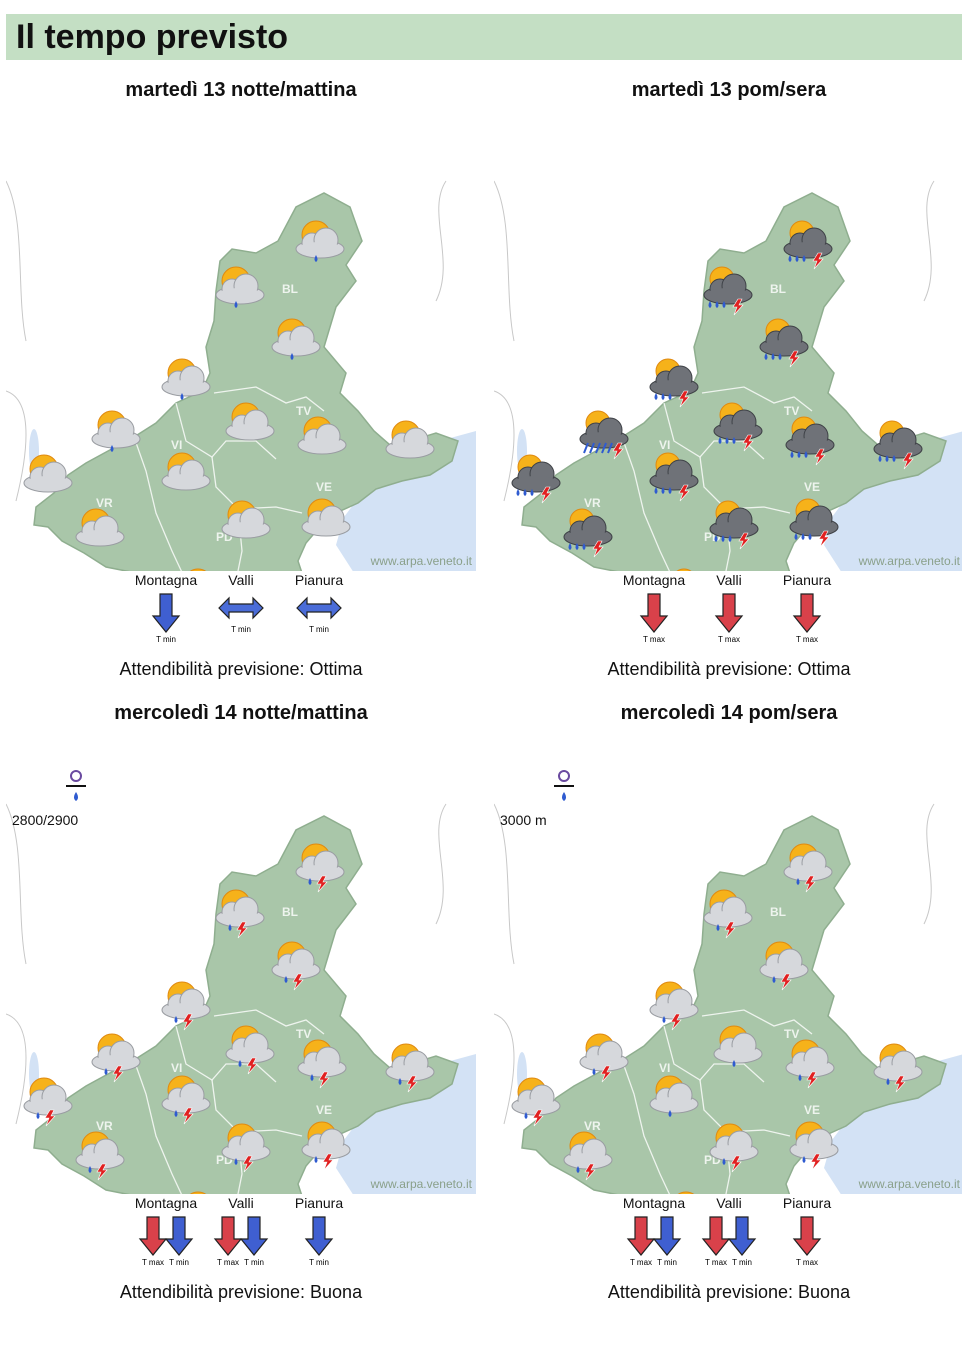  I want to click on temp-arrows-montagna: T max, so click(654, 621).